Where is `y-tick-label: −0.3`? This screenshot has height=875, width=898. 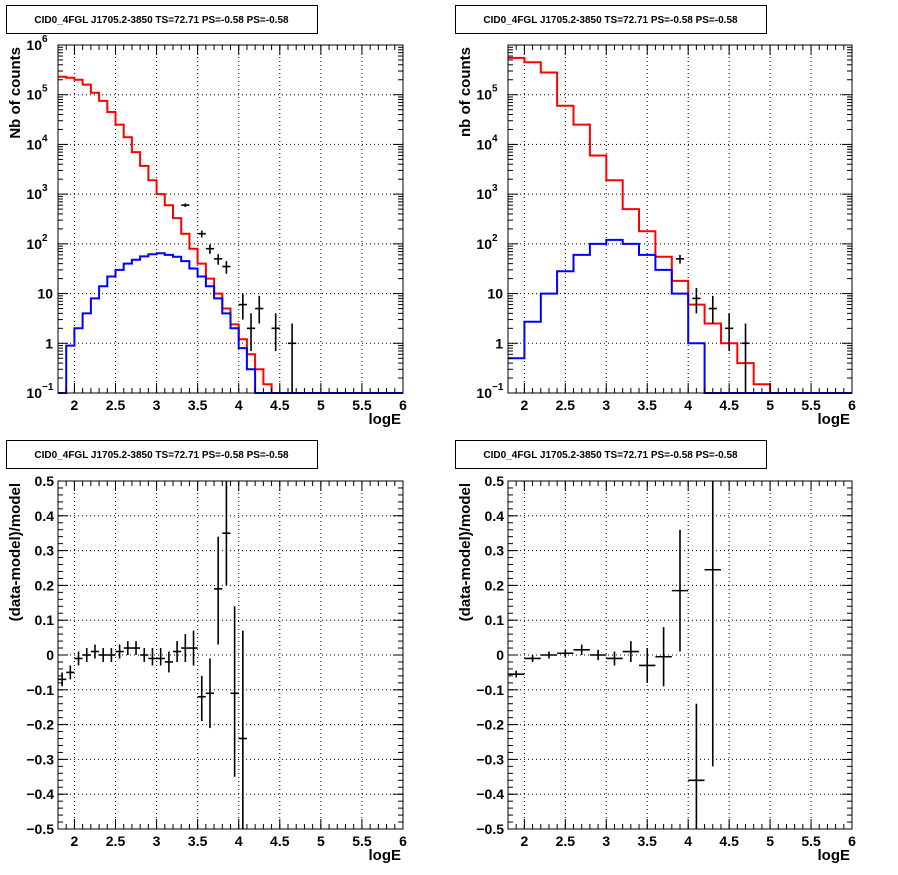 y-tick-label: −0.3 is located at coordinates (40, 759).